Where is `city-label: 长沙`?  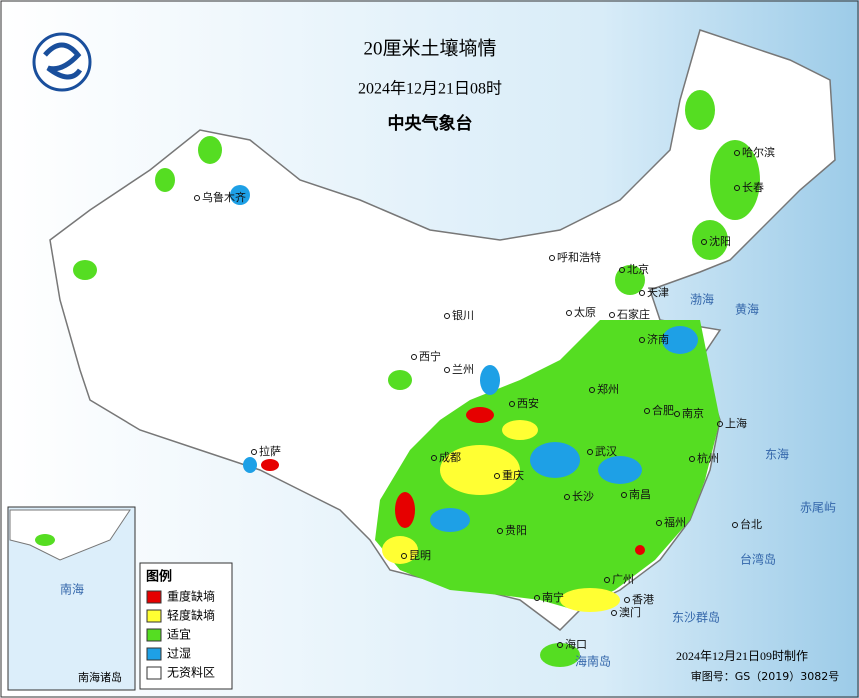 city-label: 长沙 is located at coordinates (583, 496).